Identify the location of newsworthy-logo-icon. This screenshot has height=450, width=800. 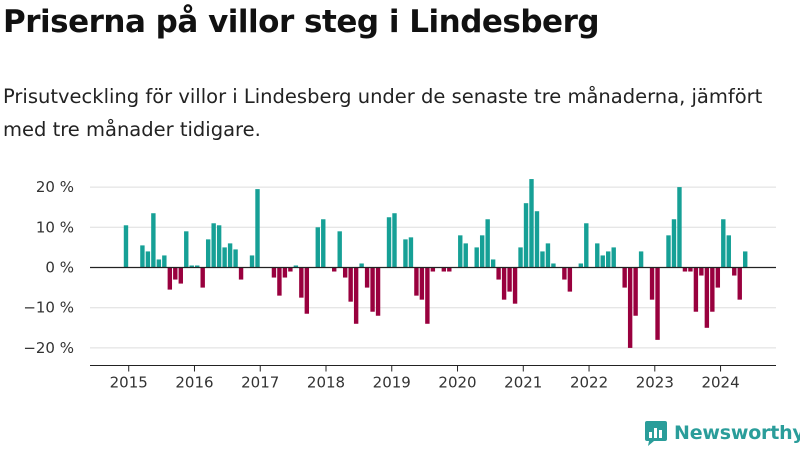
(656, 433).